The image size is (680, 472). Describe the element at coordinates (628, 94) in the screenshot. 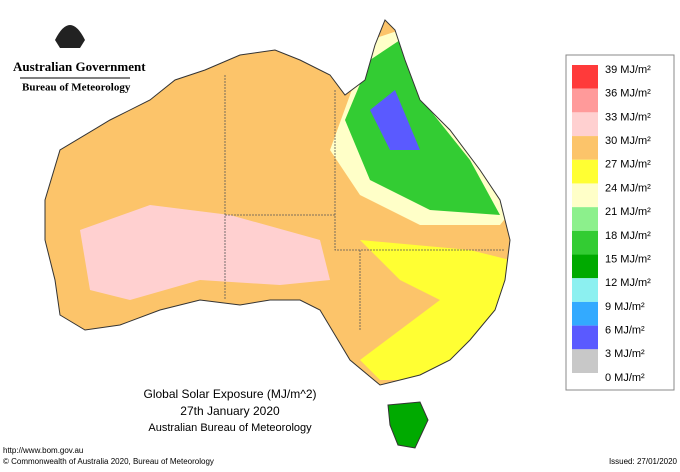

I see `legend-label: 36 MJ/m²` at that location.